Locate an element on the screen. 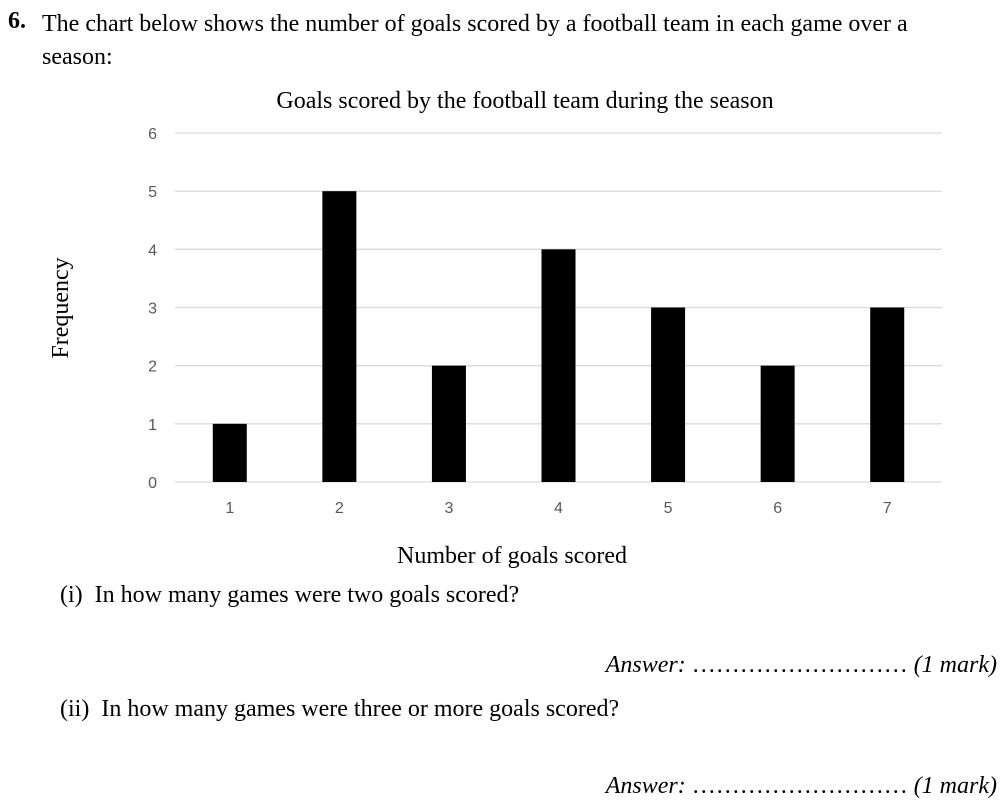 The image size is (1007, 811). y-tick-label: 6 is located at coordinates (152, 134).